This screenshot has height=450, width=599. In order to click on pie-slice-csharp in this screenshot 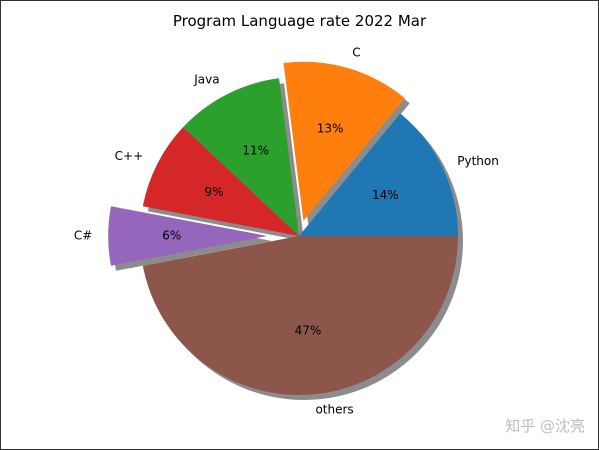, I will do `click(188, 236)`.